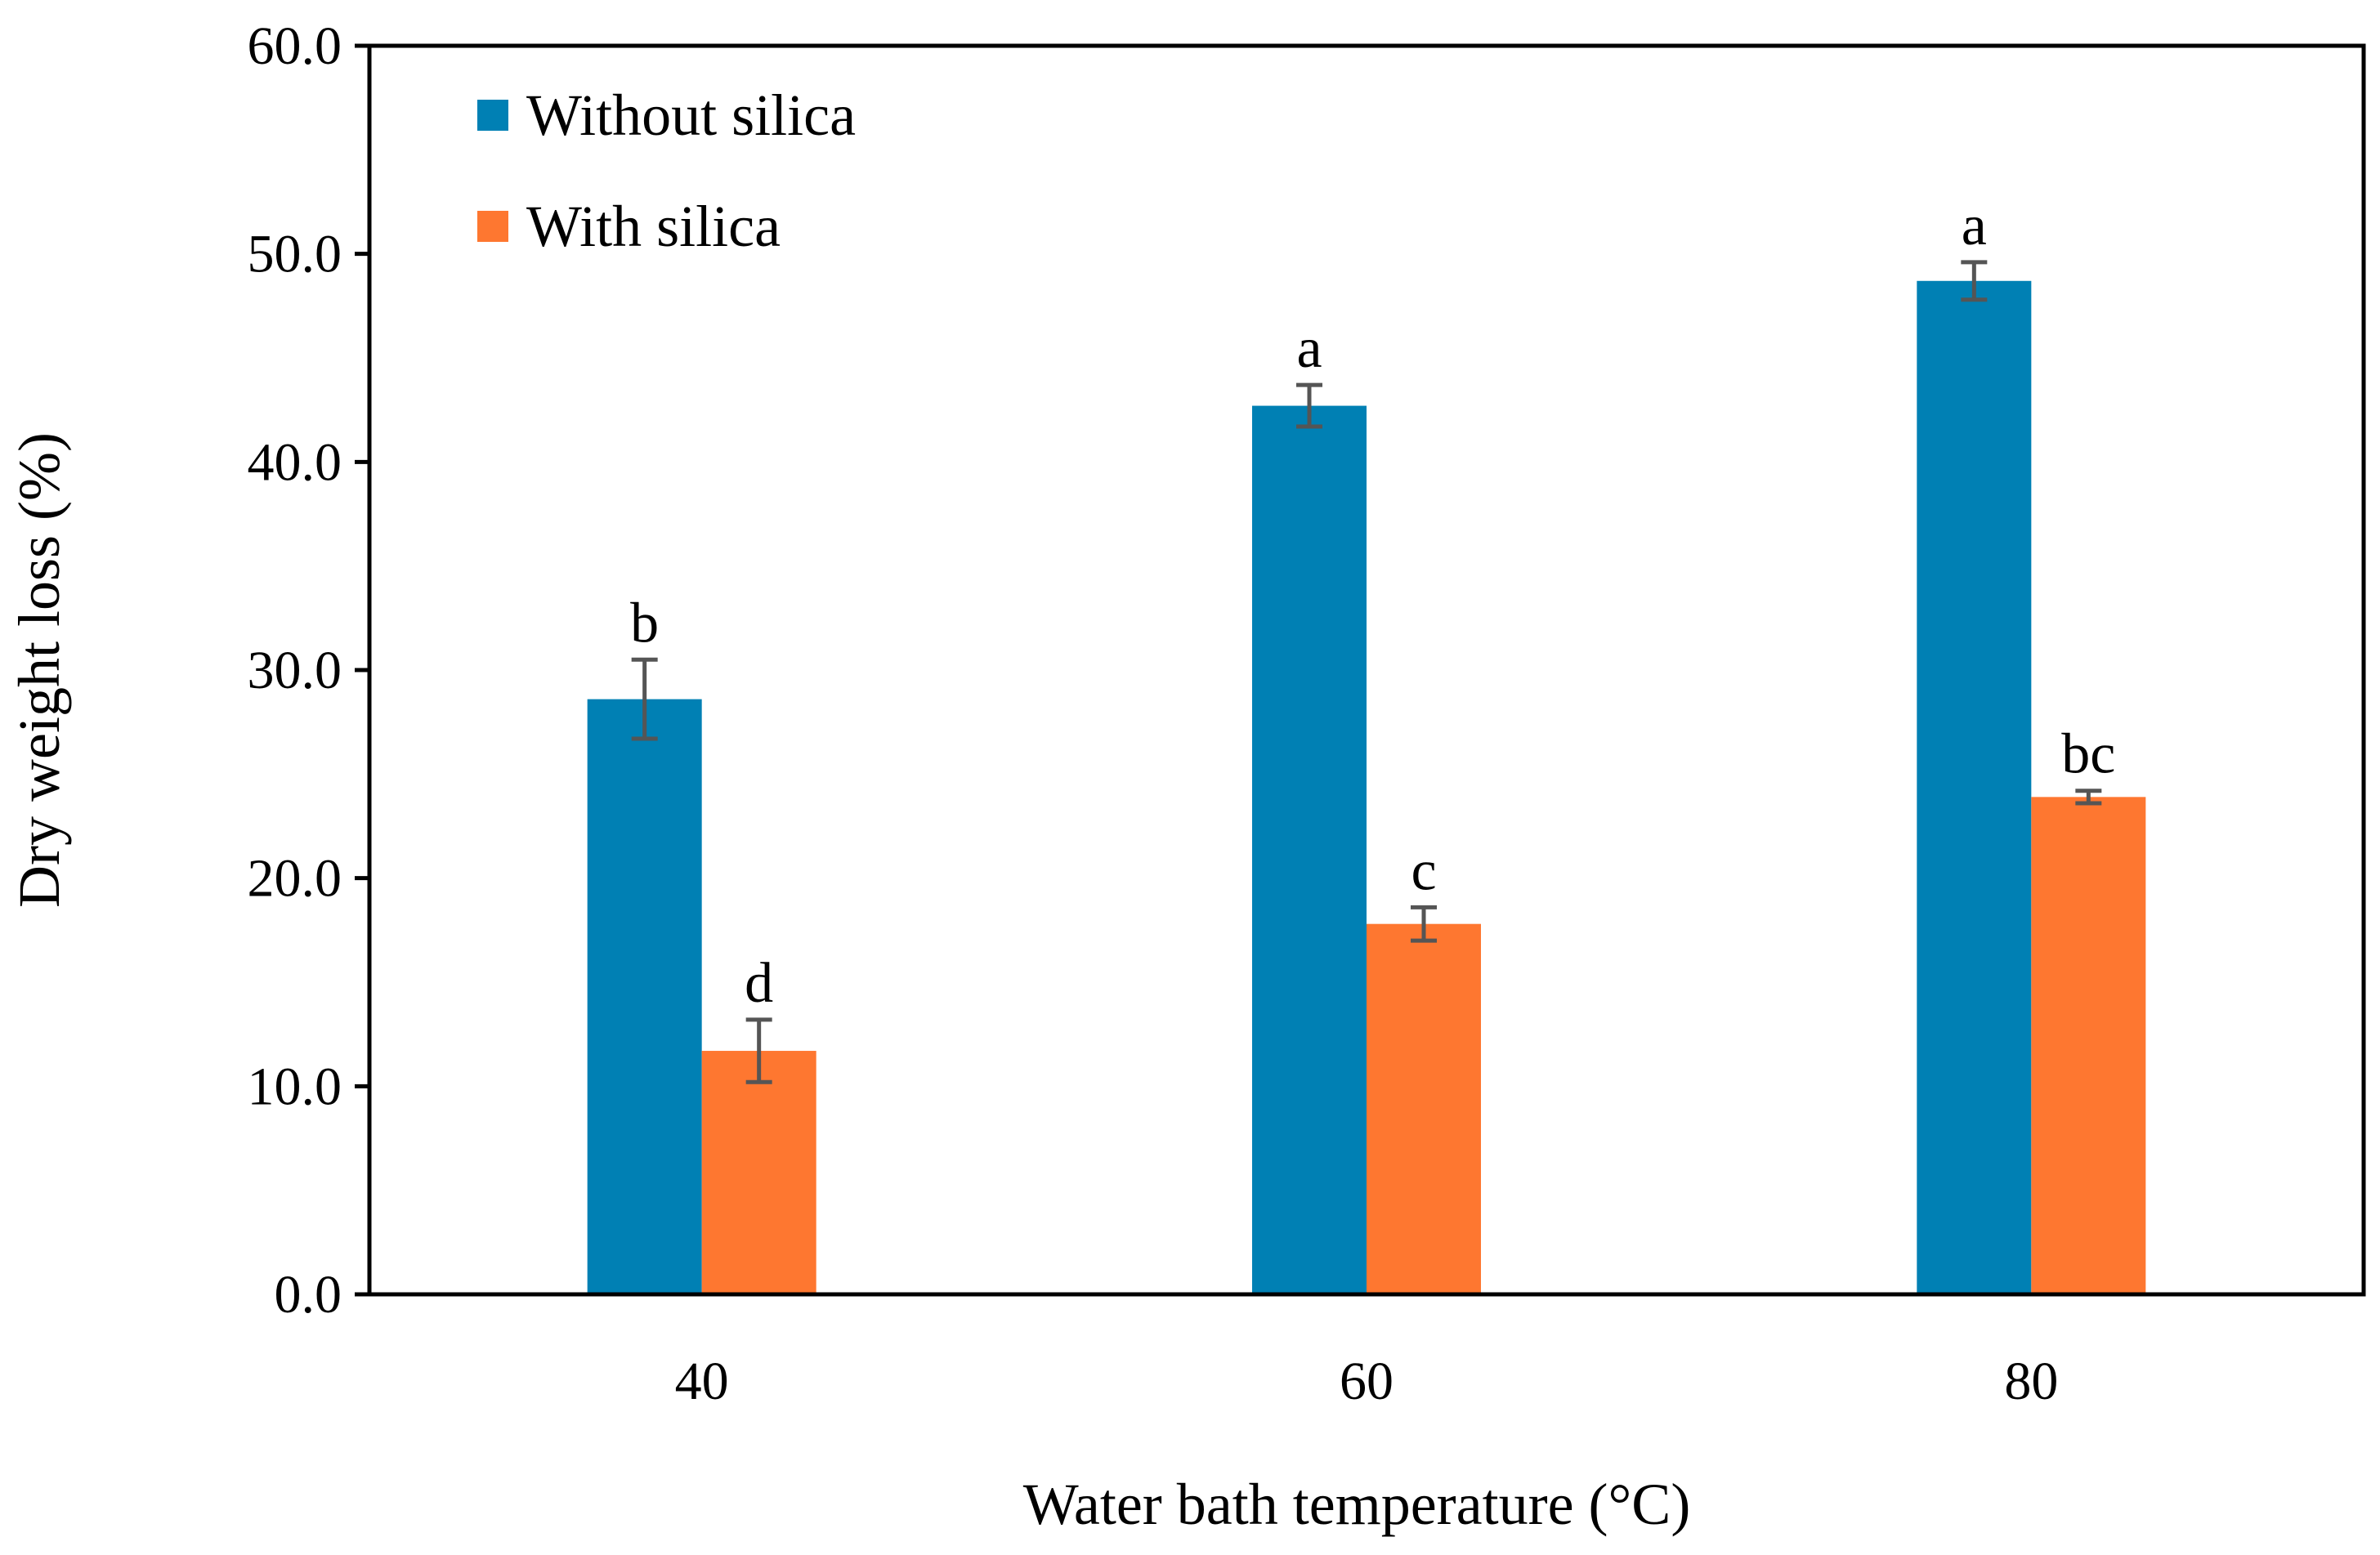 Image resolution: width=2380 pixels, height=1555 pixels. What do you see at coordinates (1423, 871) in the screenshot?
I see `significance-label: c` at bounding box center [1423, 871].